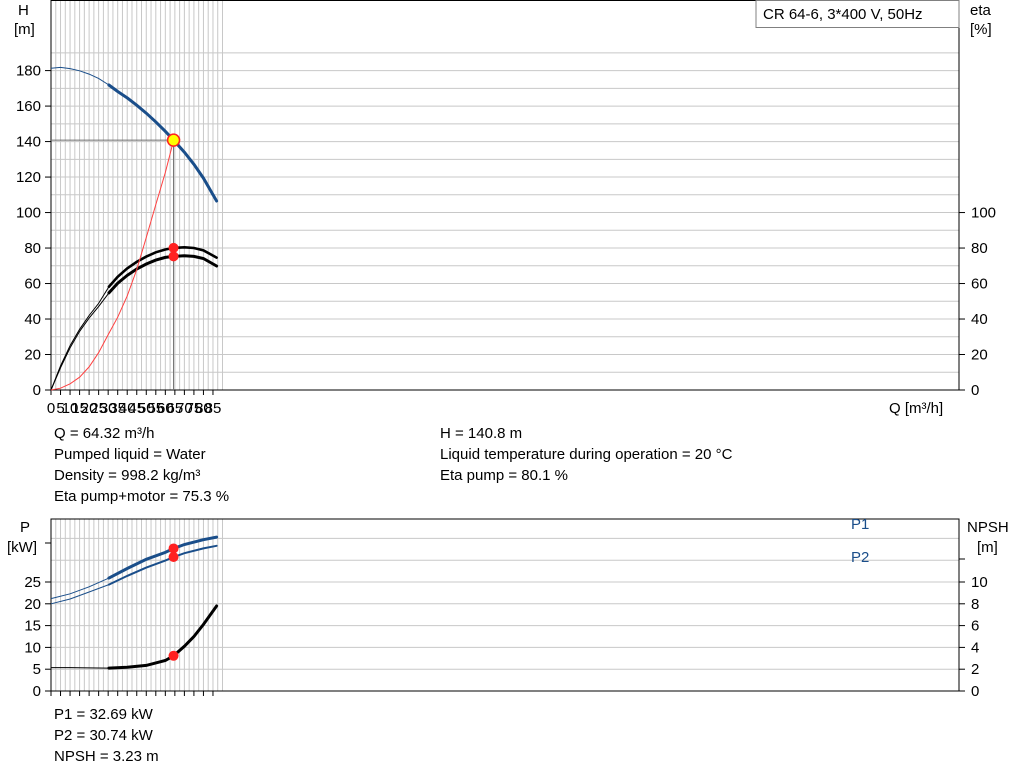  I want to click on info-eta-total: Eta pump+motor = 75.3 %, so click(142, 496).